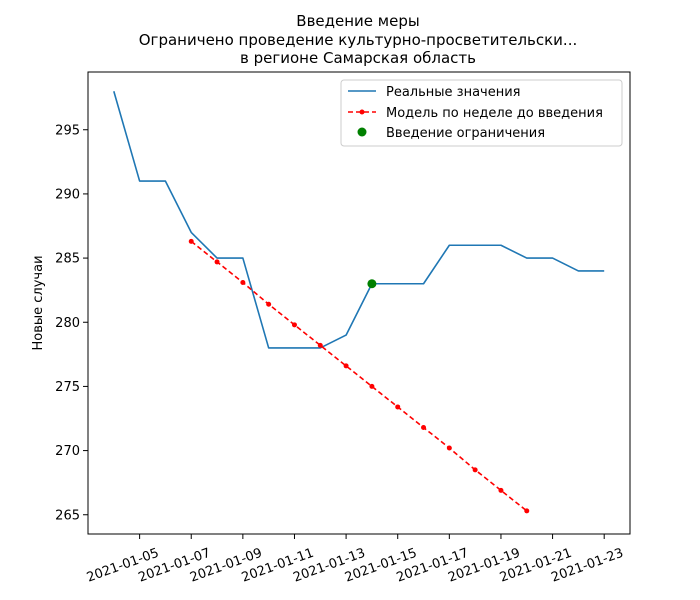  Describe the element at coordinates (67, 451) in the screenshot. I see `y-tick-label: 270` at that location.